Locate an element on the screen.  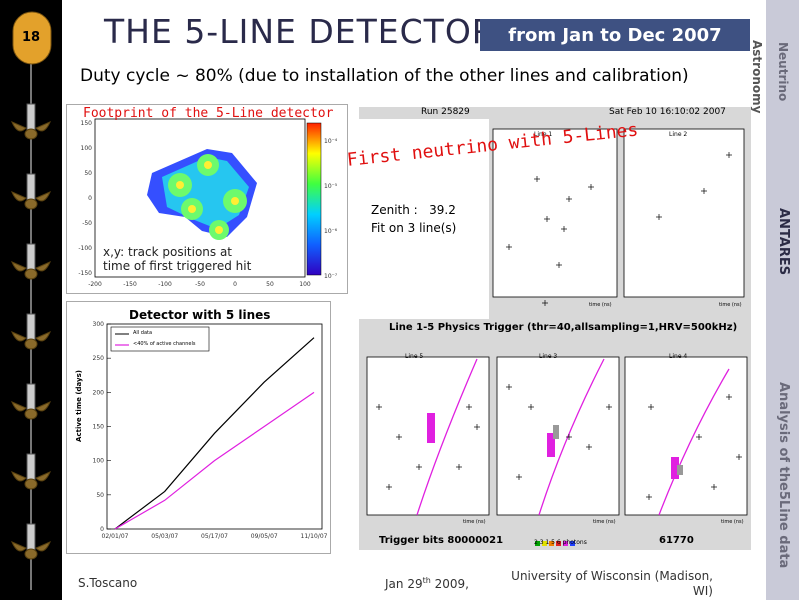
x-tick-label: 09/05/07 is located at coordinates (264, 536).